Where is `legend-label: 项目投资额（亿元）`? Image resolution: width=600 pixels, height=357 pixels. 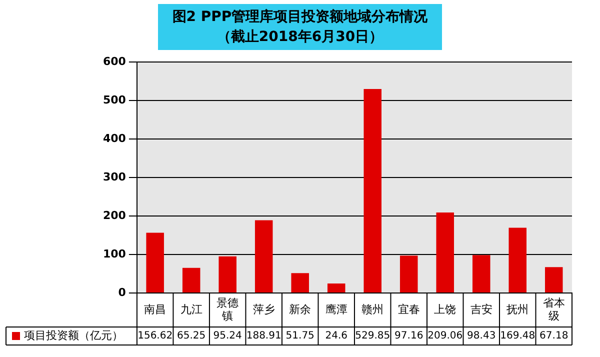
legend-label: 项目投资额（亿元） is located at coordinates (73, 335).